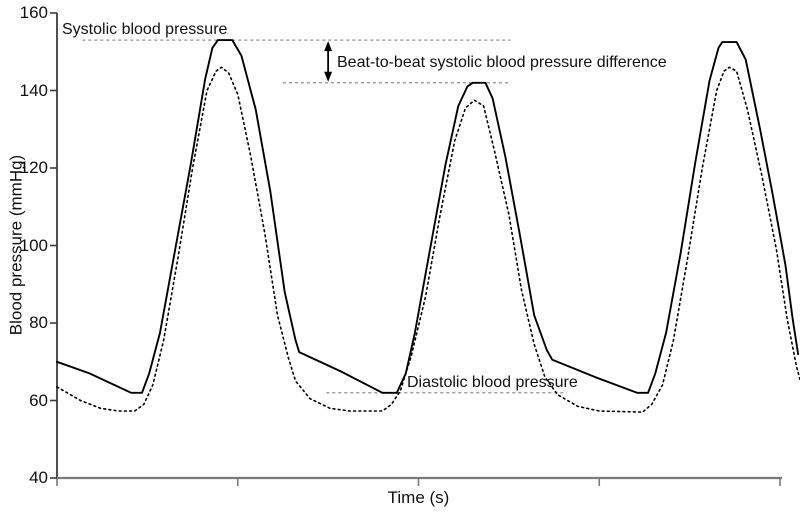 This screenshot has height=513, width=800. What do you see at coordinates (33, 167) in the screenshot?
I see `y-axis-tick-label: 120` at bounding box center [33, 167].